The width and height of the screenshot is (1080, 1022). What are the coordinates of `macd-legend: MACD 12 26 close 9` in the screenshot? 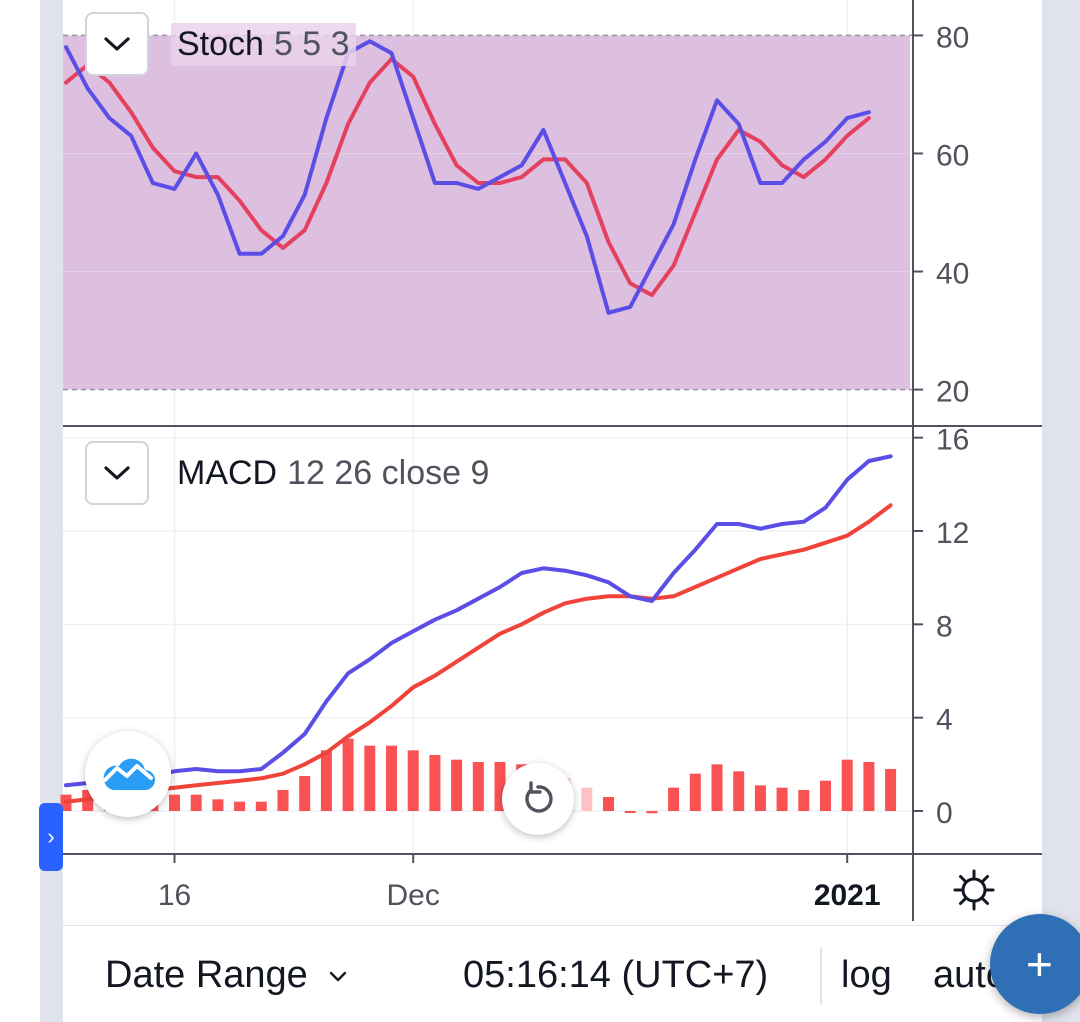 It's located at (290, 473).